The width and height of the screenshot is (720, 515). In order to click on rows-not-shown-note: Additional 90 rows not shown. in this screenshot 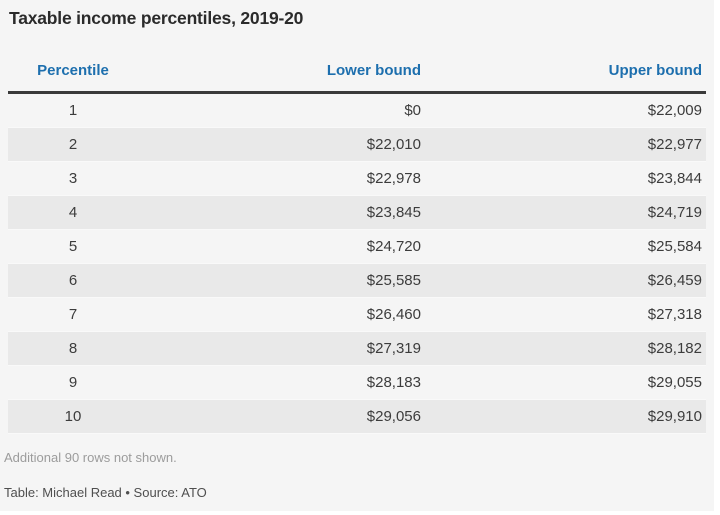, I will do `click(90, 457)`.